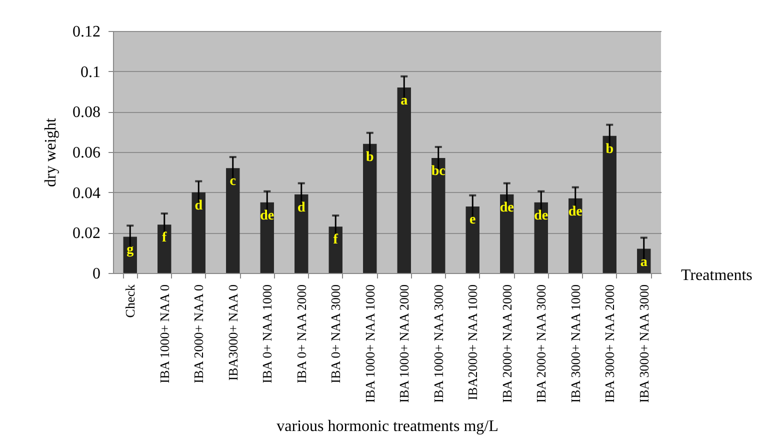 This screenshot has width=759, height=443. Describe the element at coordinates (96, 274) in the screenshot. I see `y-tick-label: 0` at that location.